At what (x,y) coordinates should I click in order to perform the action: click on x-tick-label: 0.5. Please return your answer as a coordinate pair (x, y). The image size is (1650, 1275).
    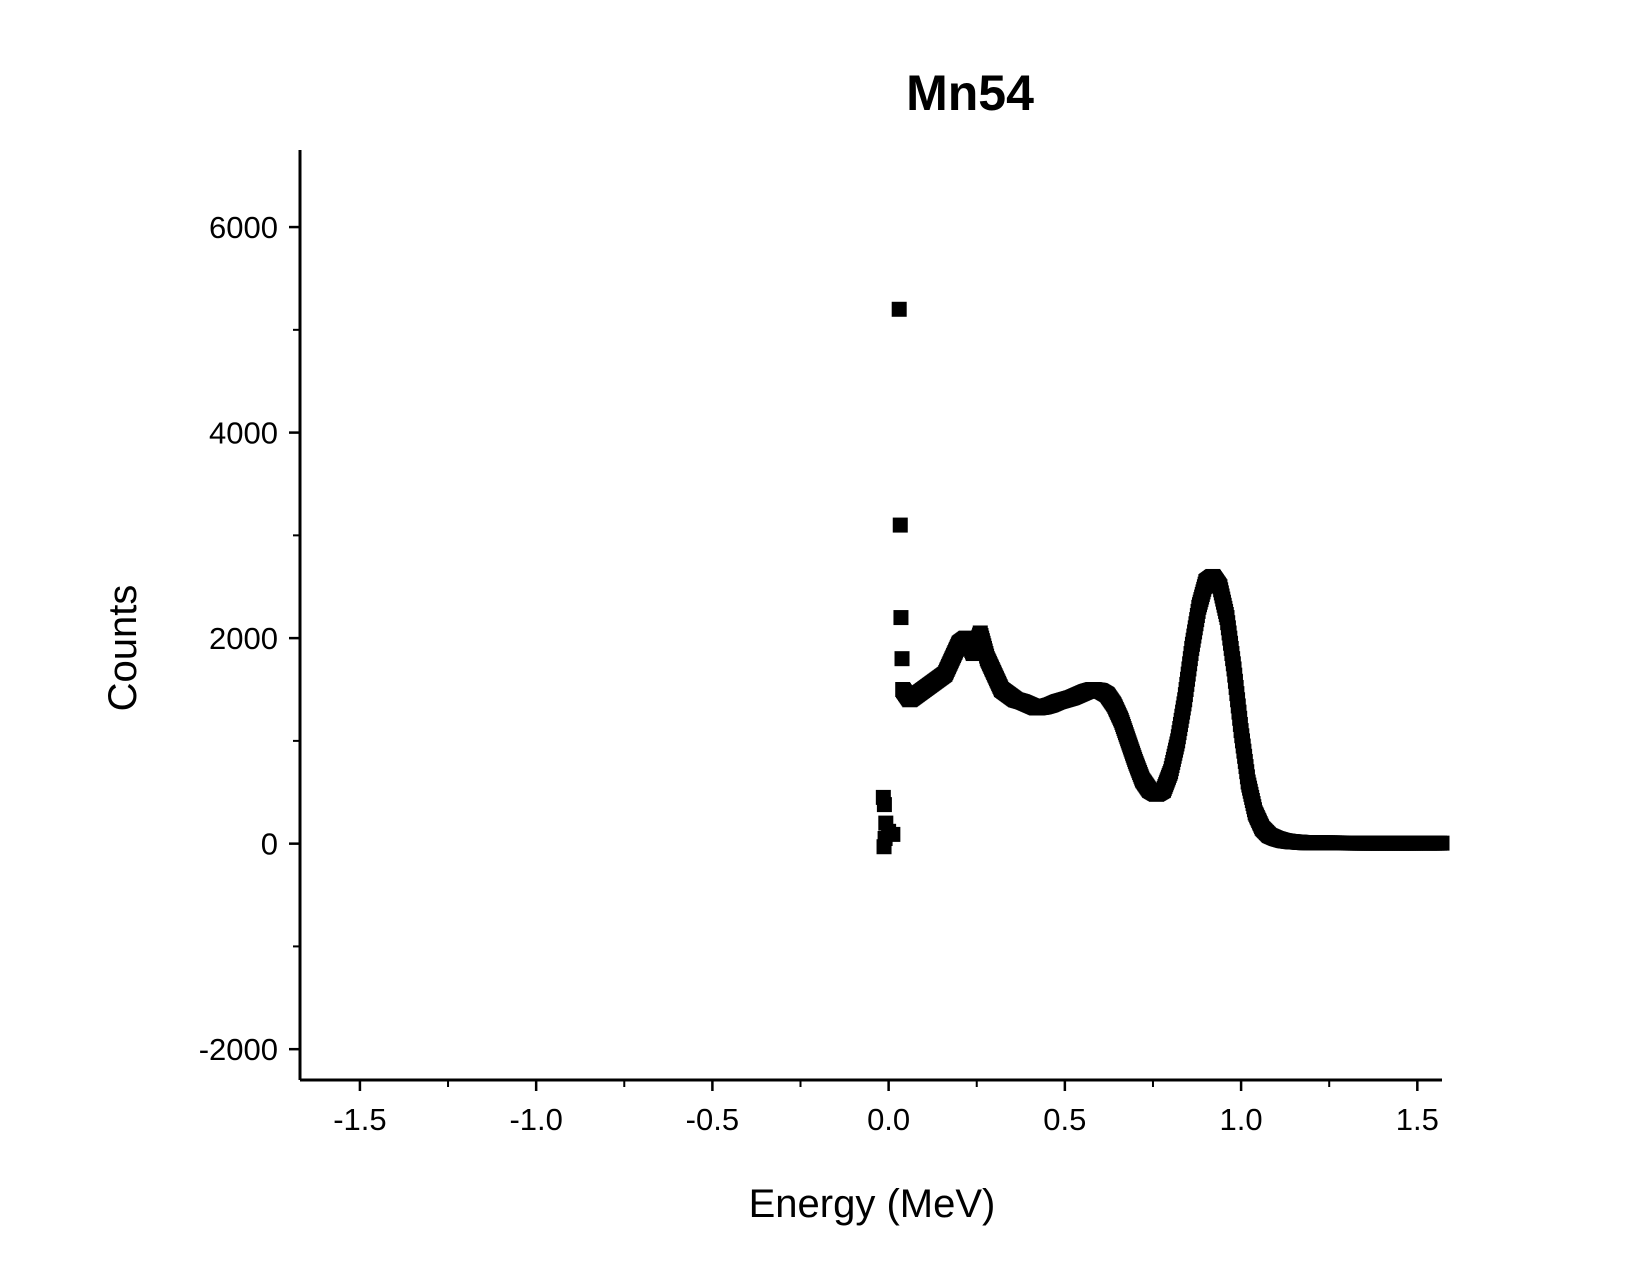
    Looking at the image, I should click on (1064, 1119).